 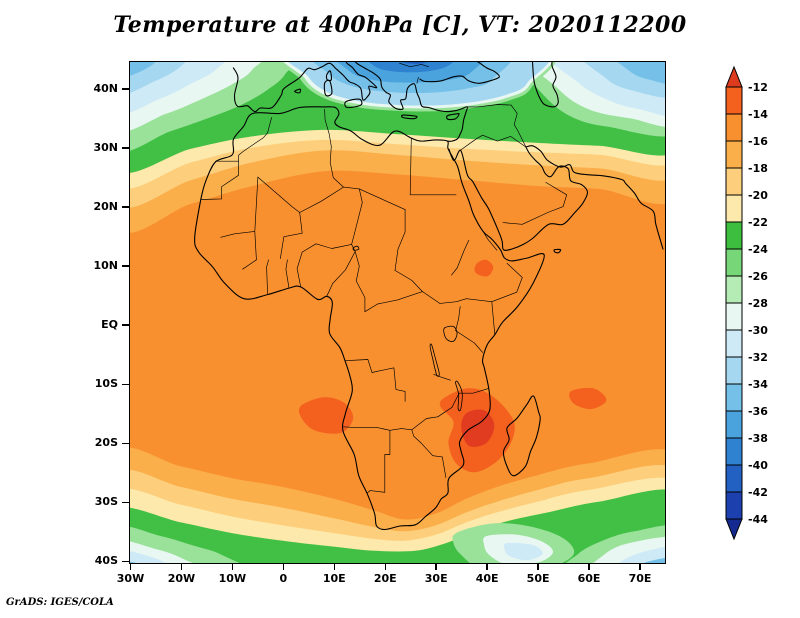 I want to click on colorbar-bottom-arrow, so click(x=734, y=529).